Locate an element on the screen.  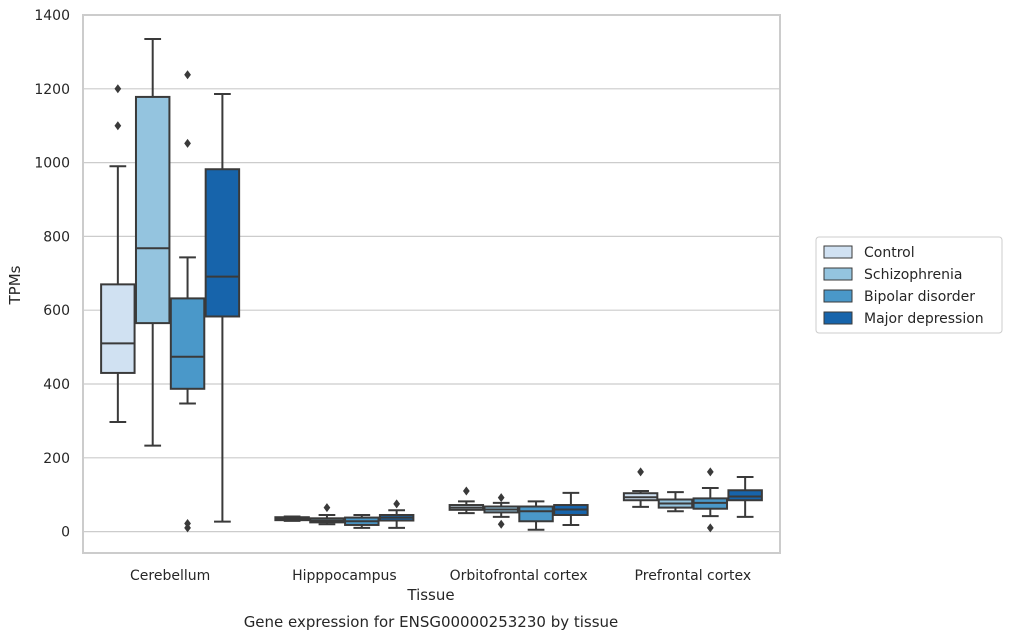
y-tick-label: 1200 is located at coordinates (52, 90).